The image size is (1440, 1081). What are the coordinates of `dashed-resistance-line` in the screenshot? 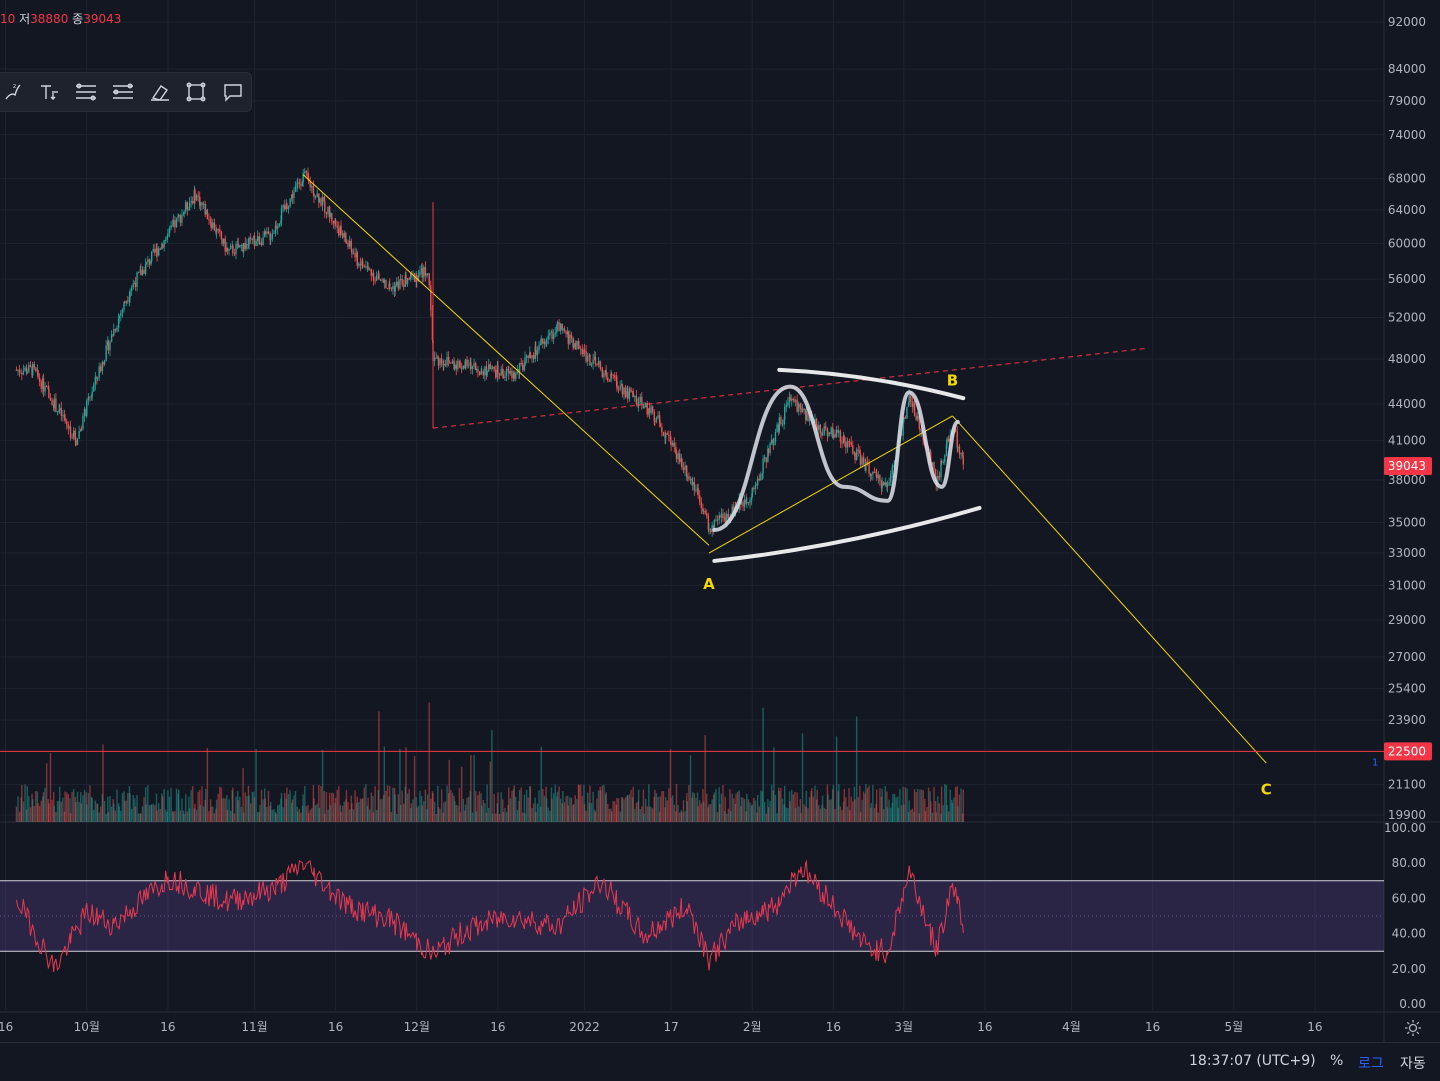 It's located at (790, 388).